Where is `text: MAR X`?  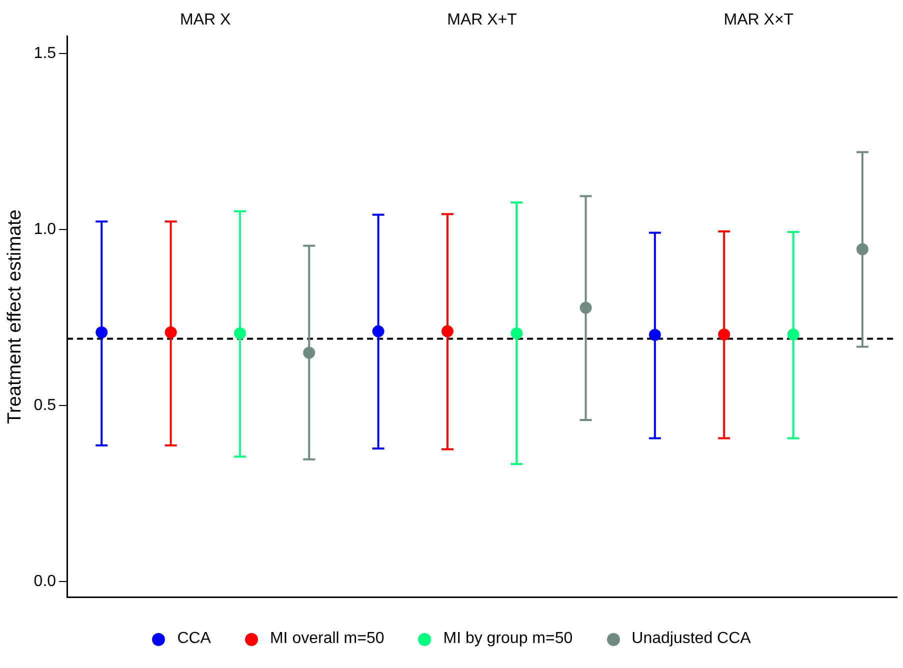 text: MAR X is located at coordinates (206, 19).